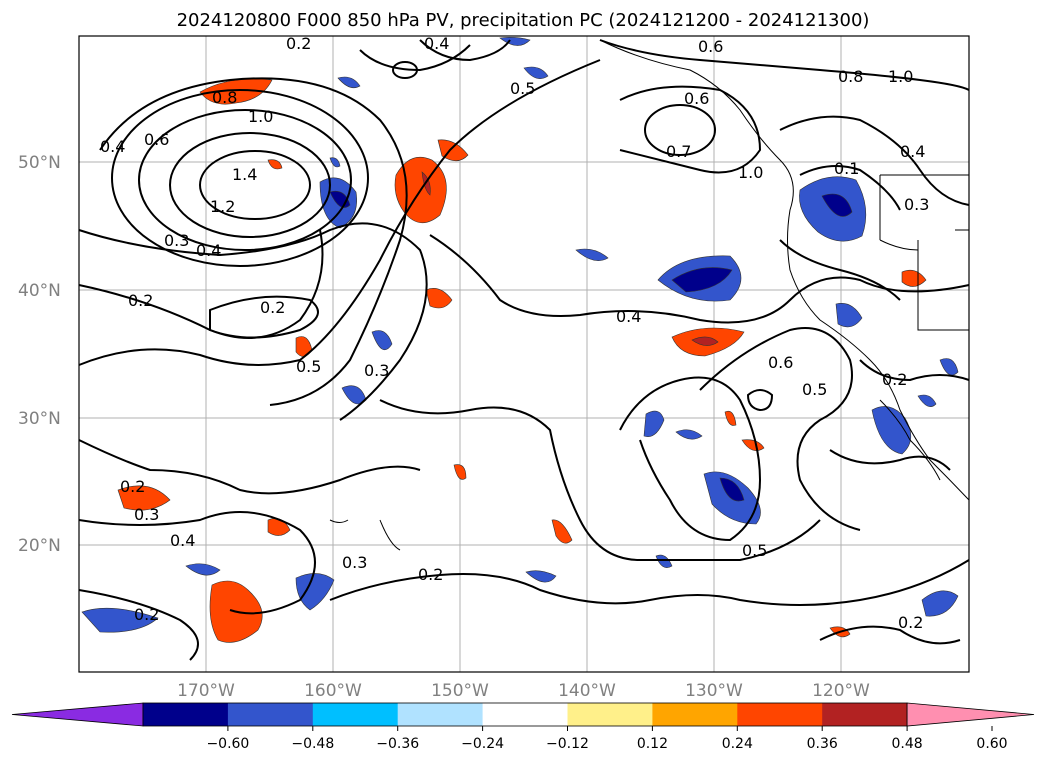  Describe the element at coordinates (567, 744) in the screenshot. I see `colorbar-tick-label: −0.12` at that location.